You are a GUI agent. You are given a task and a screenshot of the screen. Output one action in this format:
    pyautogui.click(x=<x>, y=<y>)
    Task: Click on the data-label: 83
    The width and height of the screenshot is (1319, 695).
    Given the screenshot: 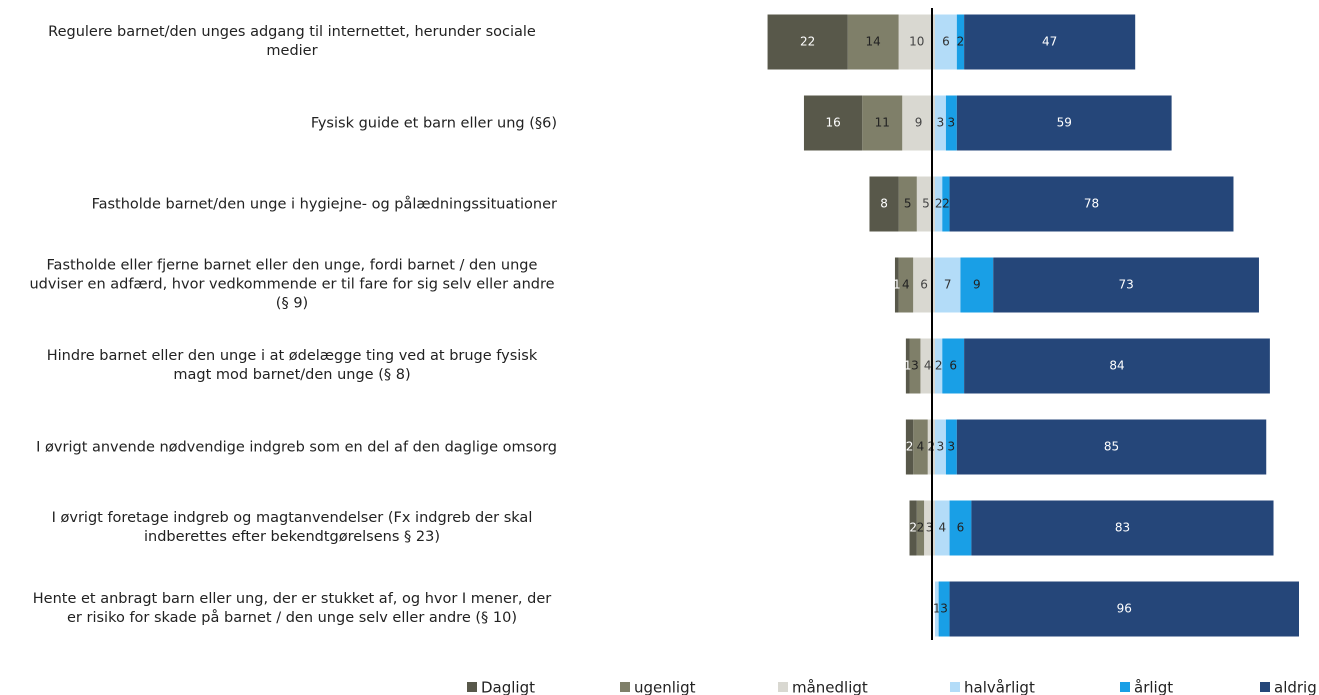 What is the action you would take?
    pyautogui.click(x=1122, y=528)
    